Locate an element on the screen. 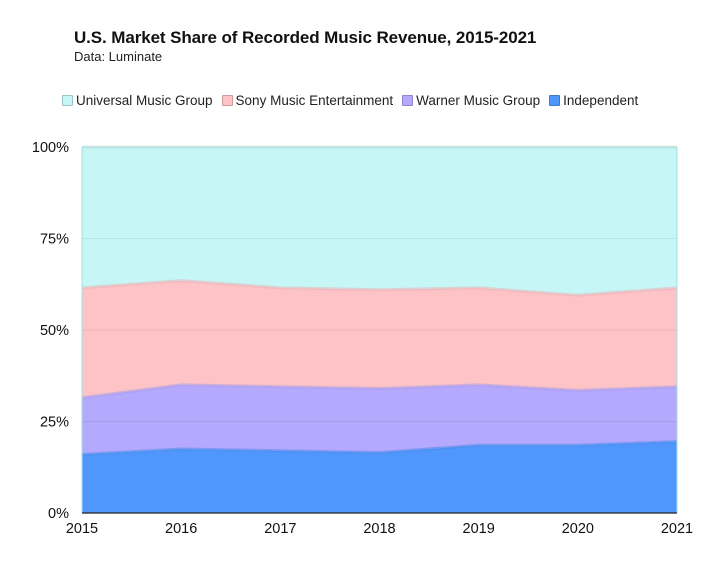  legend-item-universal: Universal Music Group is located at coordinates (137, 100).